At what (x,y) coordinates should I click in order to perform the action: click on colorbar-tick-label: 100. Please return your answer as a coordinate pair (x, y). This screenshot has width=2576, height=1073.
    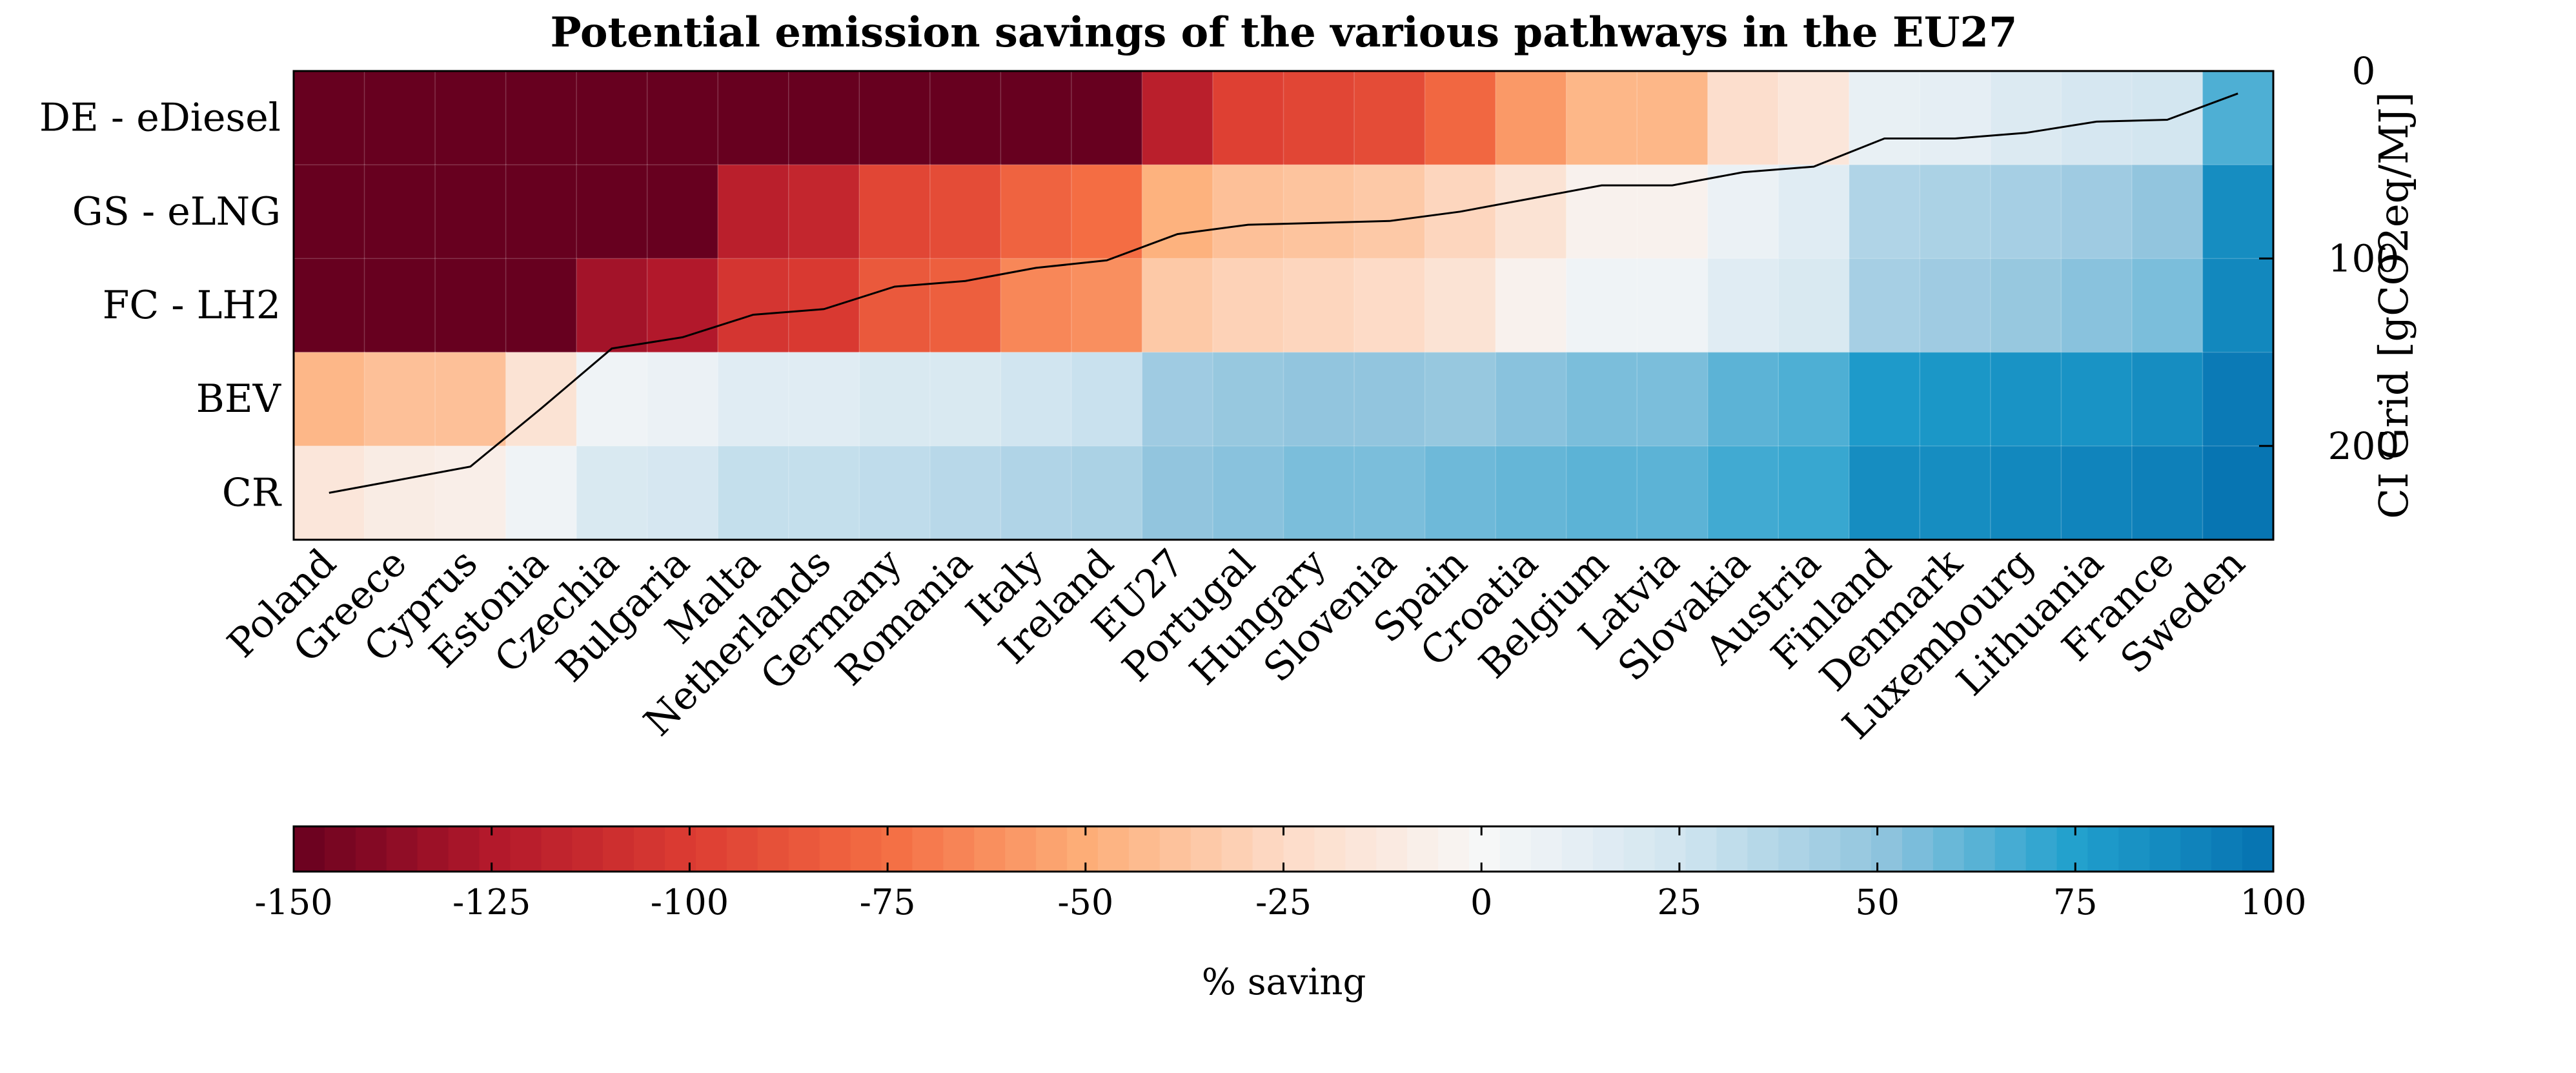
    Looking at the image, I should click on (2273, 902).